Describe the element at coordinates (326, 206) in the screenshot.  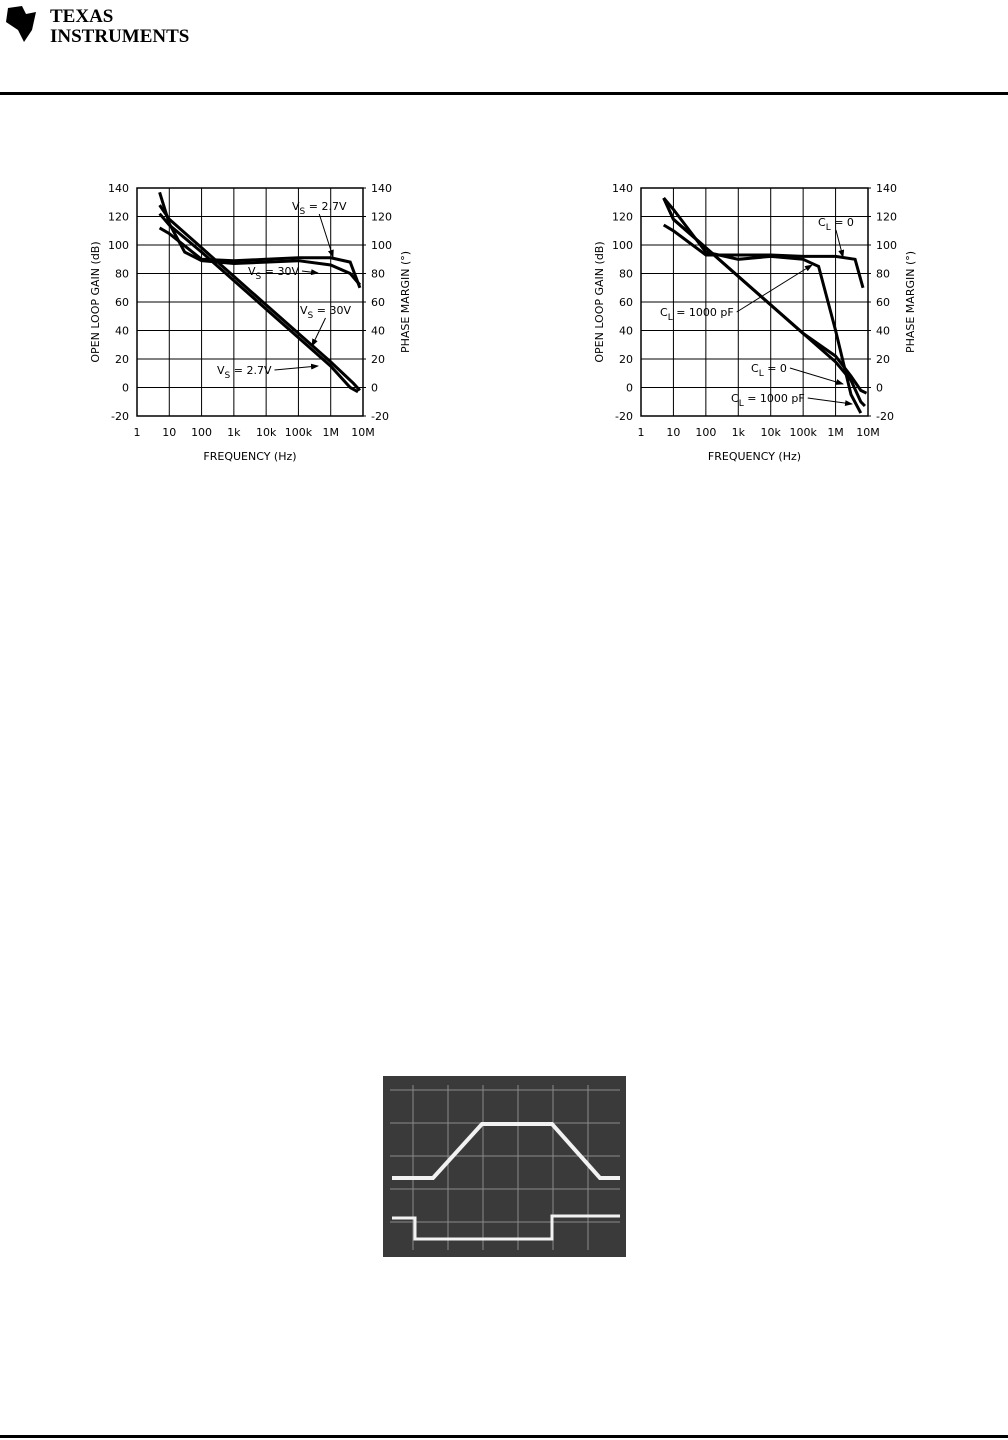
I see `annotation-rest: = 2.7V` at that location.